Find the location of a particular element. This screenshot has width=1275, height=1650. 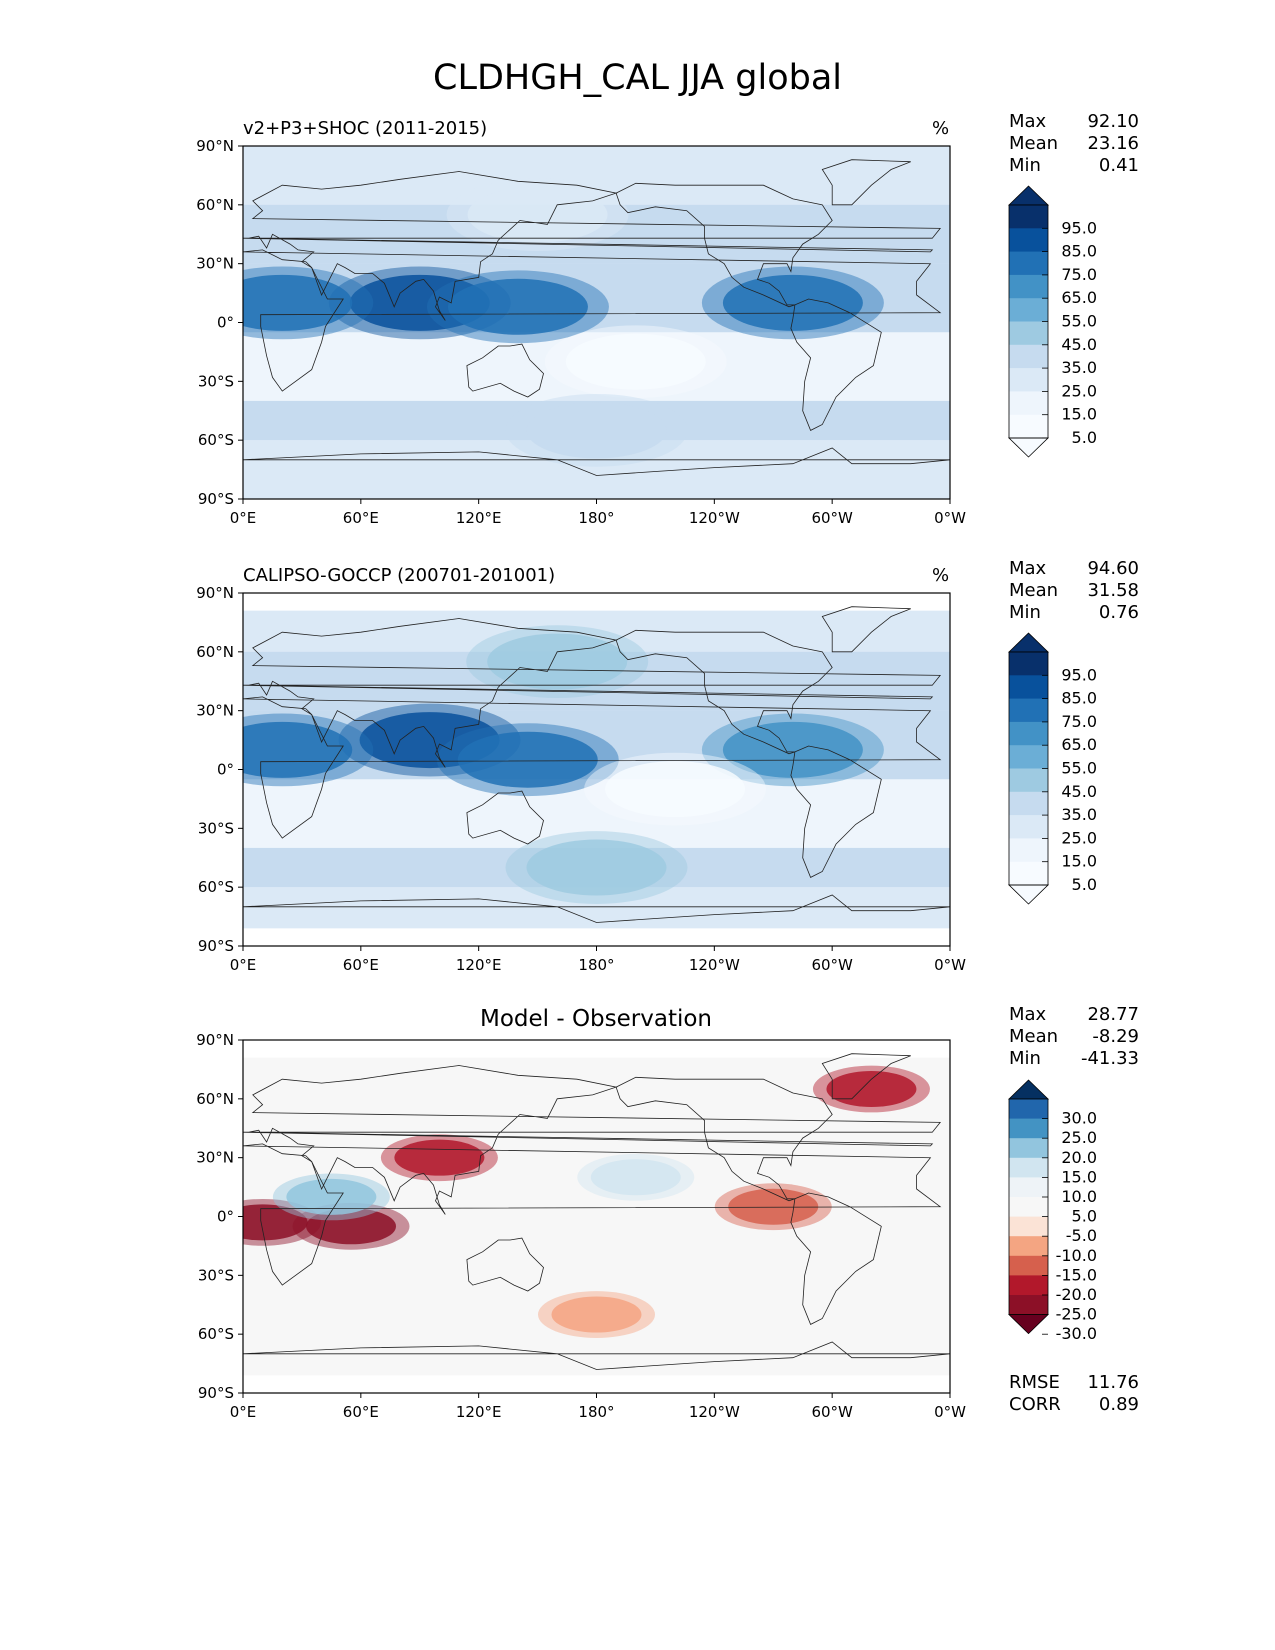

stat-value: 0.89 is located at coordinates (1118, 1404).